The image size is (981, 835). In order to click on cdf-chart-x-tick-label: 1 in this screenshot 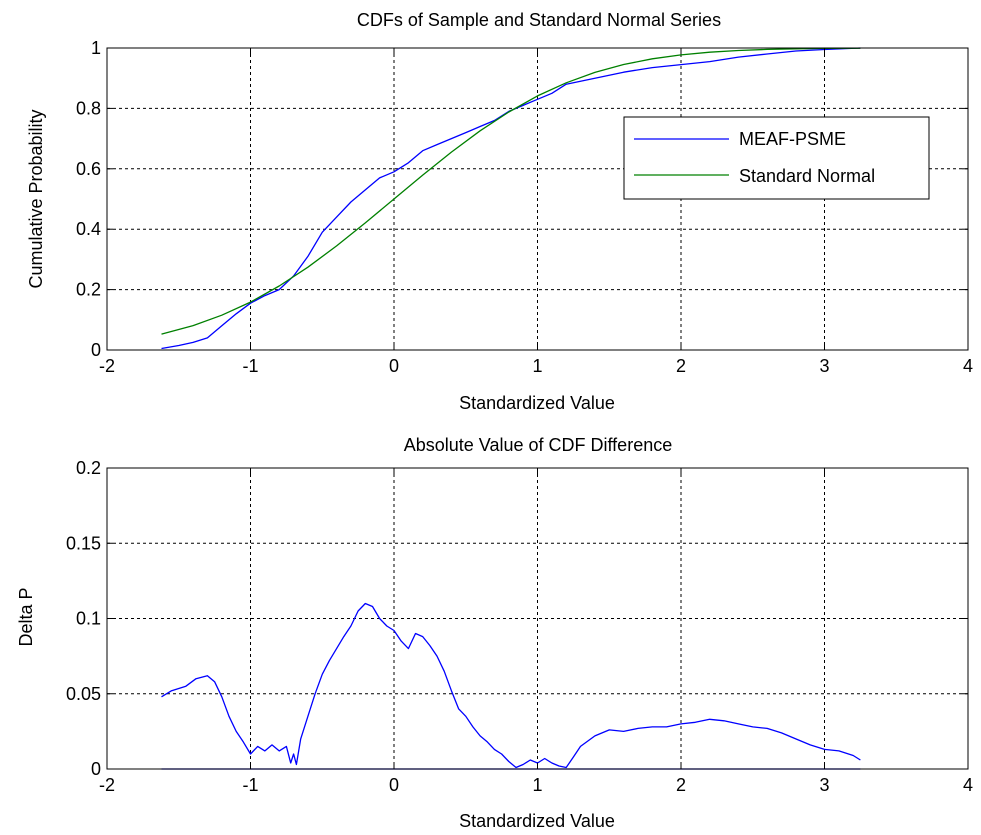, I will do `click(537, 366)`.